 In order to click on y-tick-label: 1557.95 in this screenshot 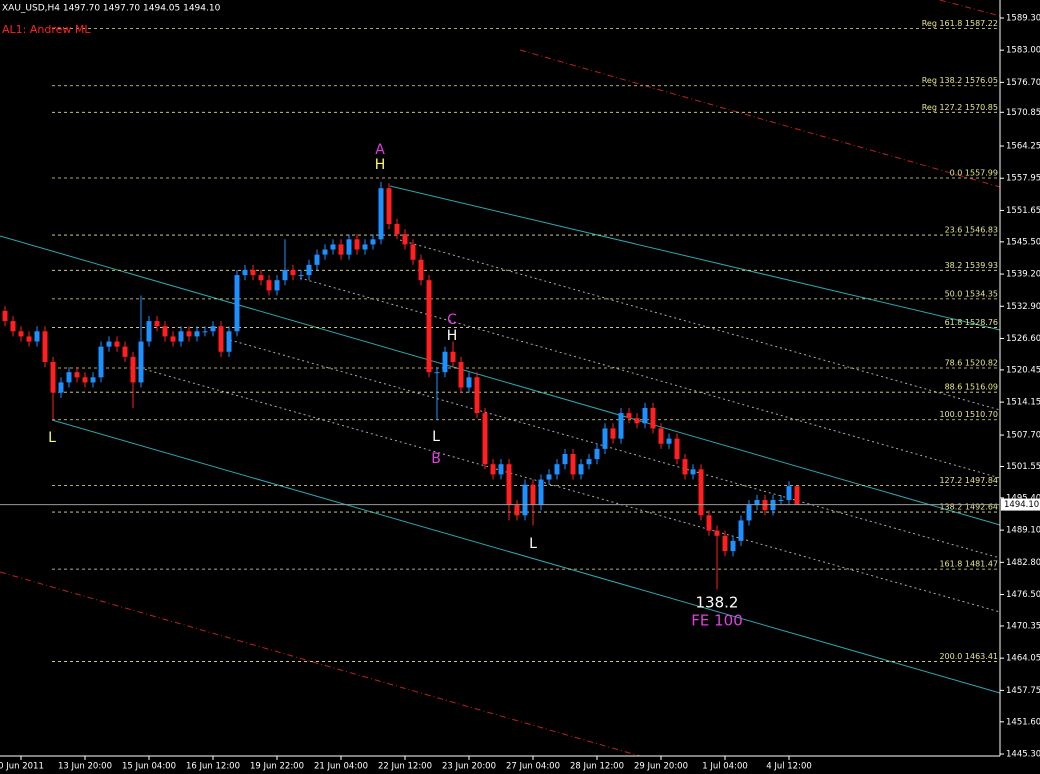, I will do `click(1023, 179)`.